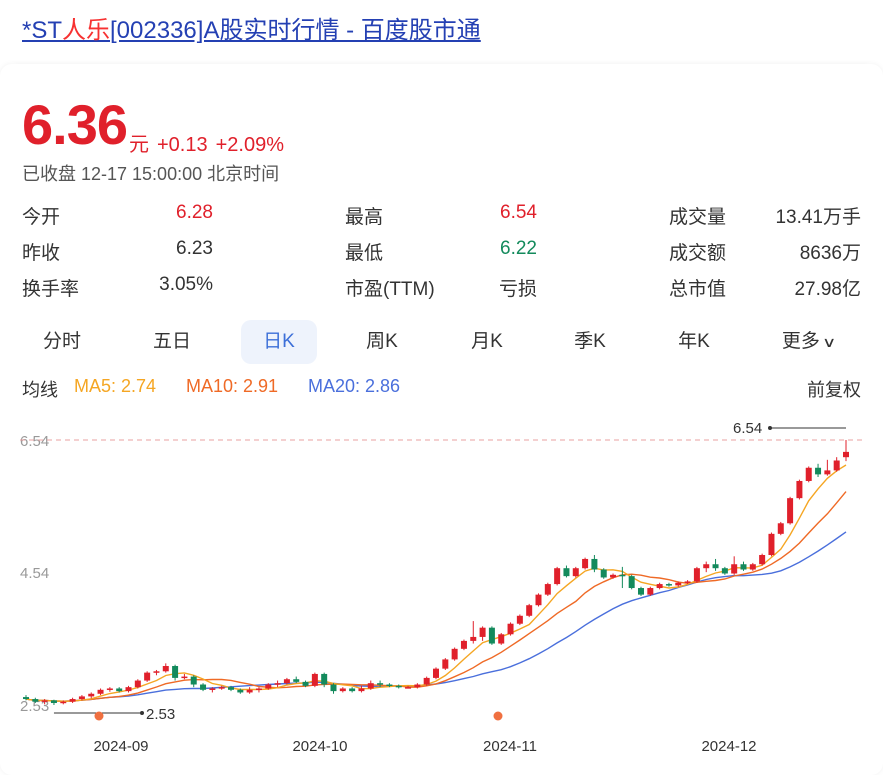 Image resolution: width=883 pixels, height=775 pixels. What do you see at coordinates (99, 716) in the screenshot?
I see `event-dot` at bounding box center [99, 716].